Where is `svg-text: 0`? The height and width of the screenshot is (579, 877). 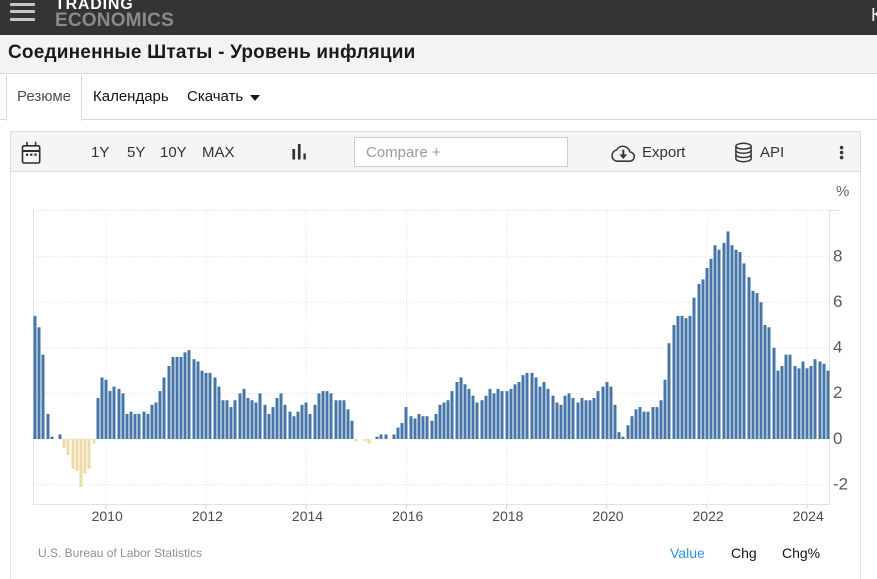 svg-text: 0 is located at coordinates (837, 438).